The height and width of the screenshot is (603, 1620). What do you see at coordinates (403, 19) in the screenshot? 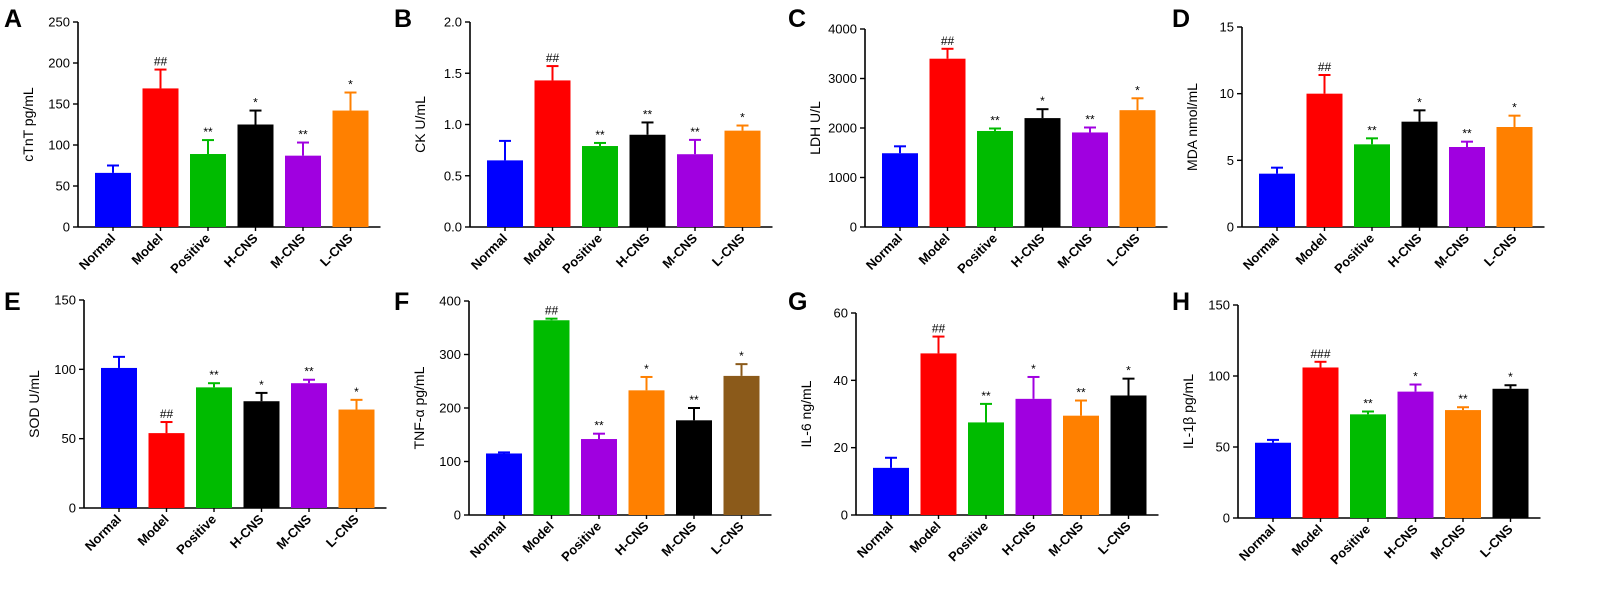
I see `panel-letter: B` at bounding box center [403, 19].